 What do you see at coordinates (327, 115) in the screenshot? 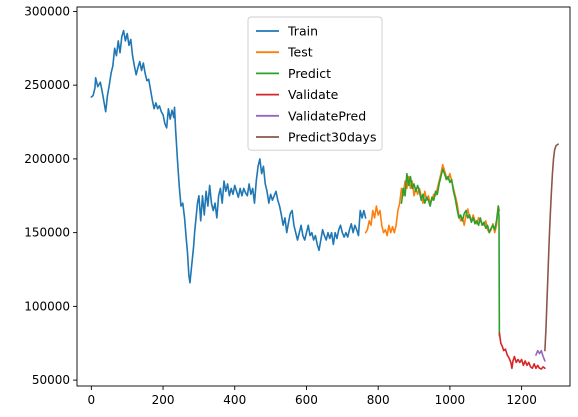
I see `legend-label-validatepred: ValidatePred` at bounding box center [327, 115].